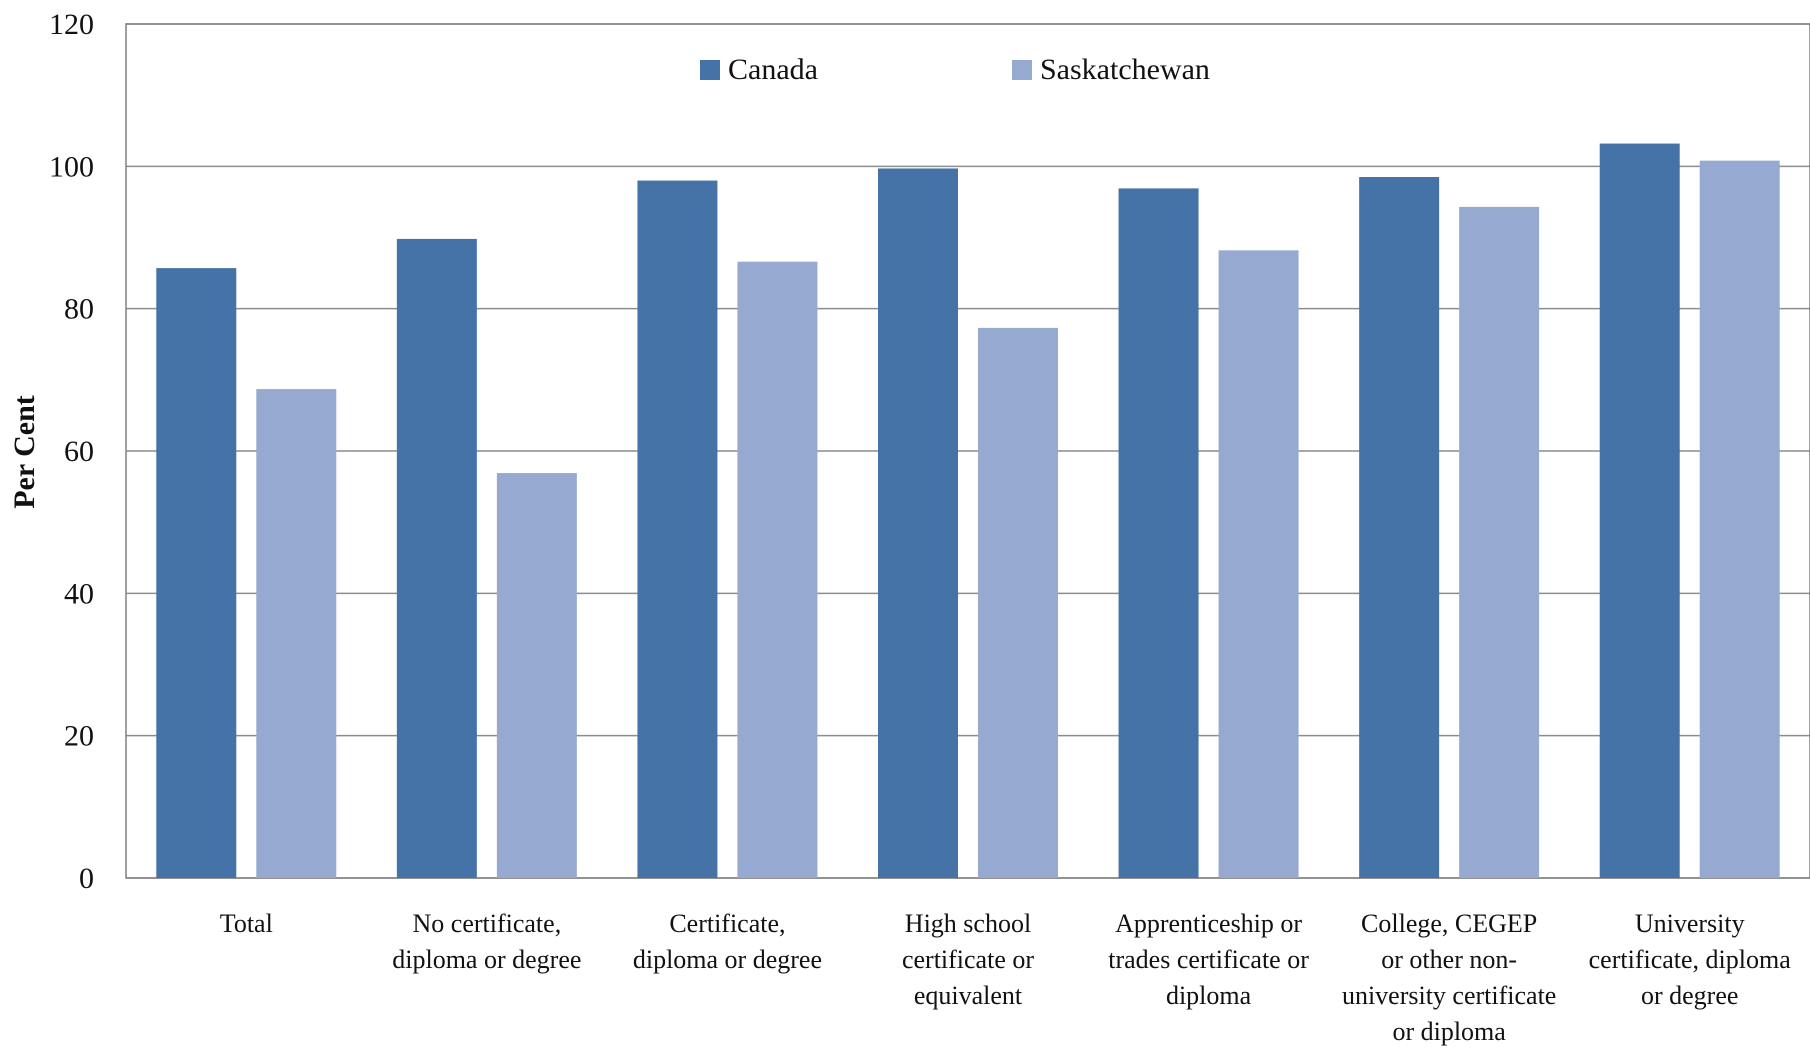 This screenshot has height=1052, width=1810. What do you see at coordinates (71, 166) in the screenshot?
I see `y-tick-label: 100` at bounding box center [71, 166].